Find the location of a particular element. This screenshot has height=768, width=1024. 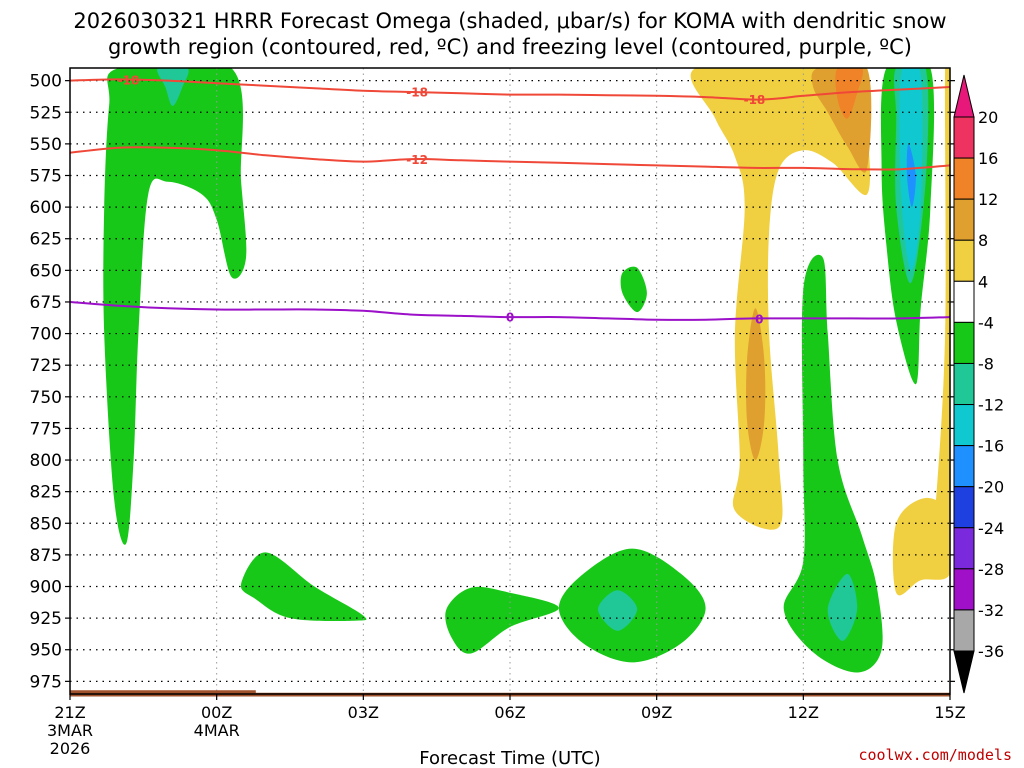

y-tick-label: 525 is located at coordinates (46, 113).